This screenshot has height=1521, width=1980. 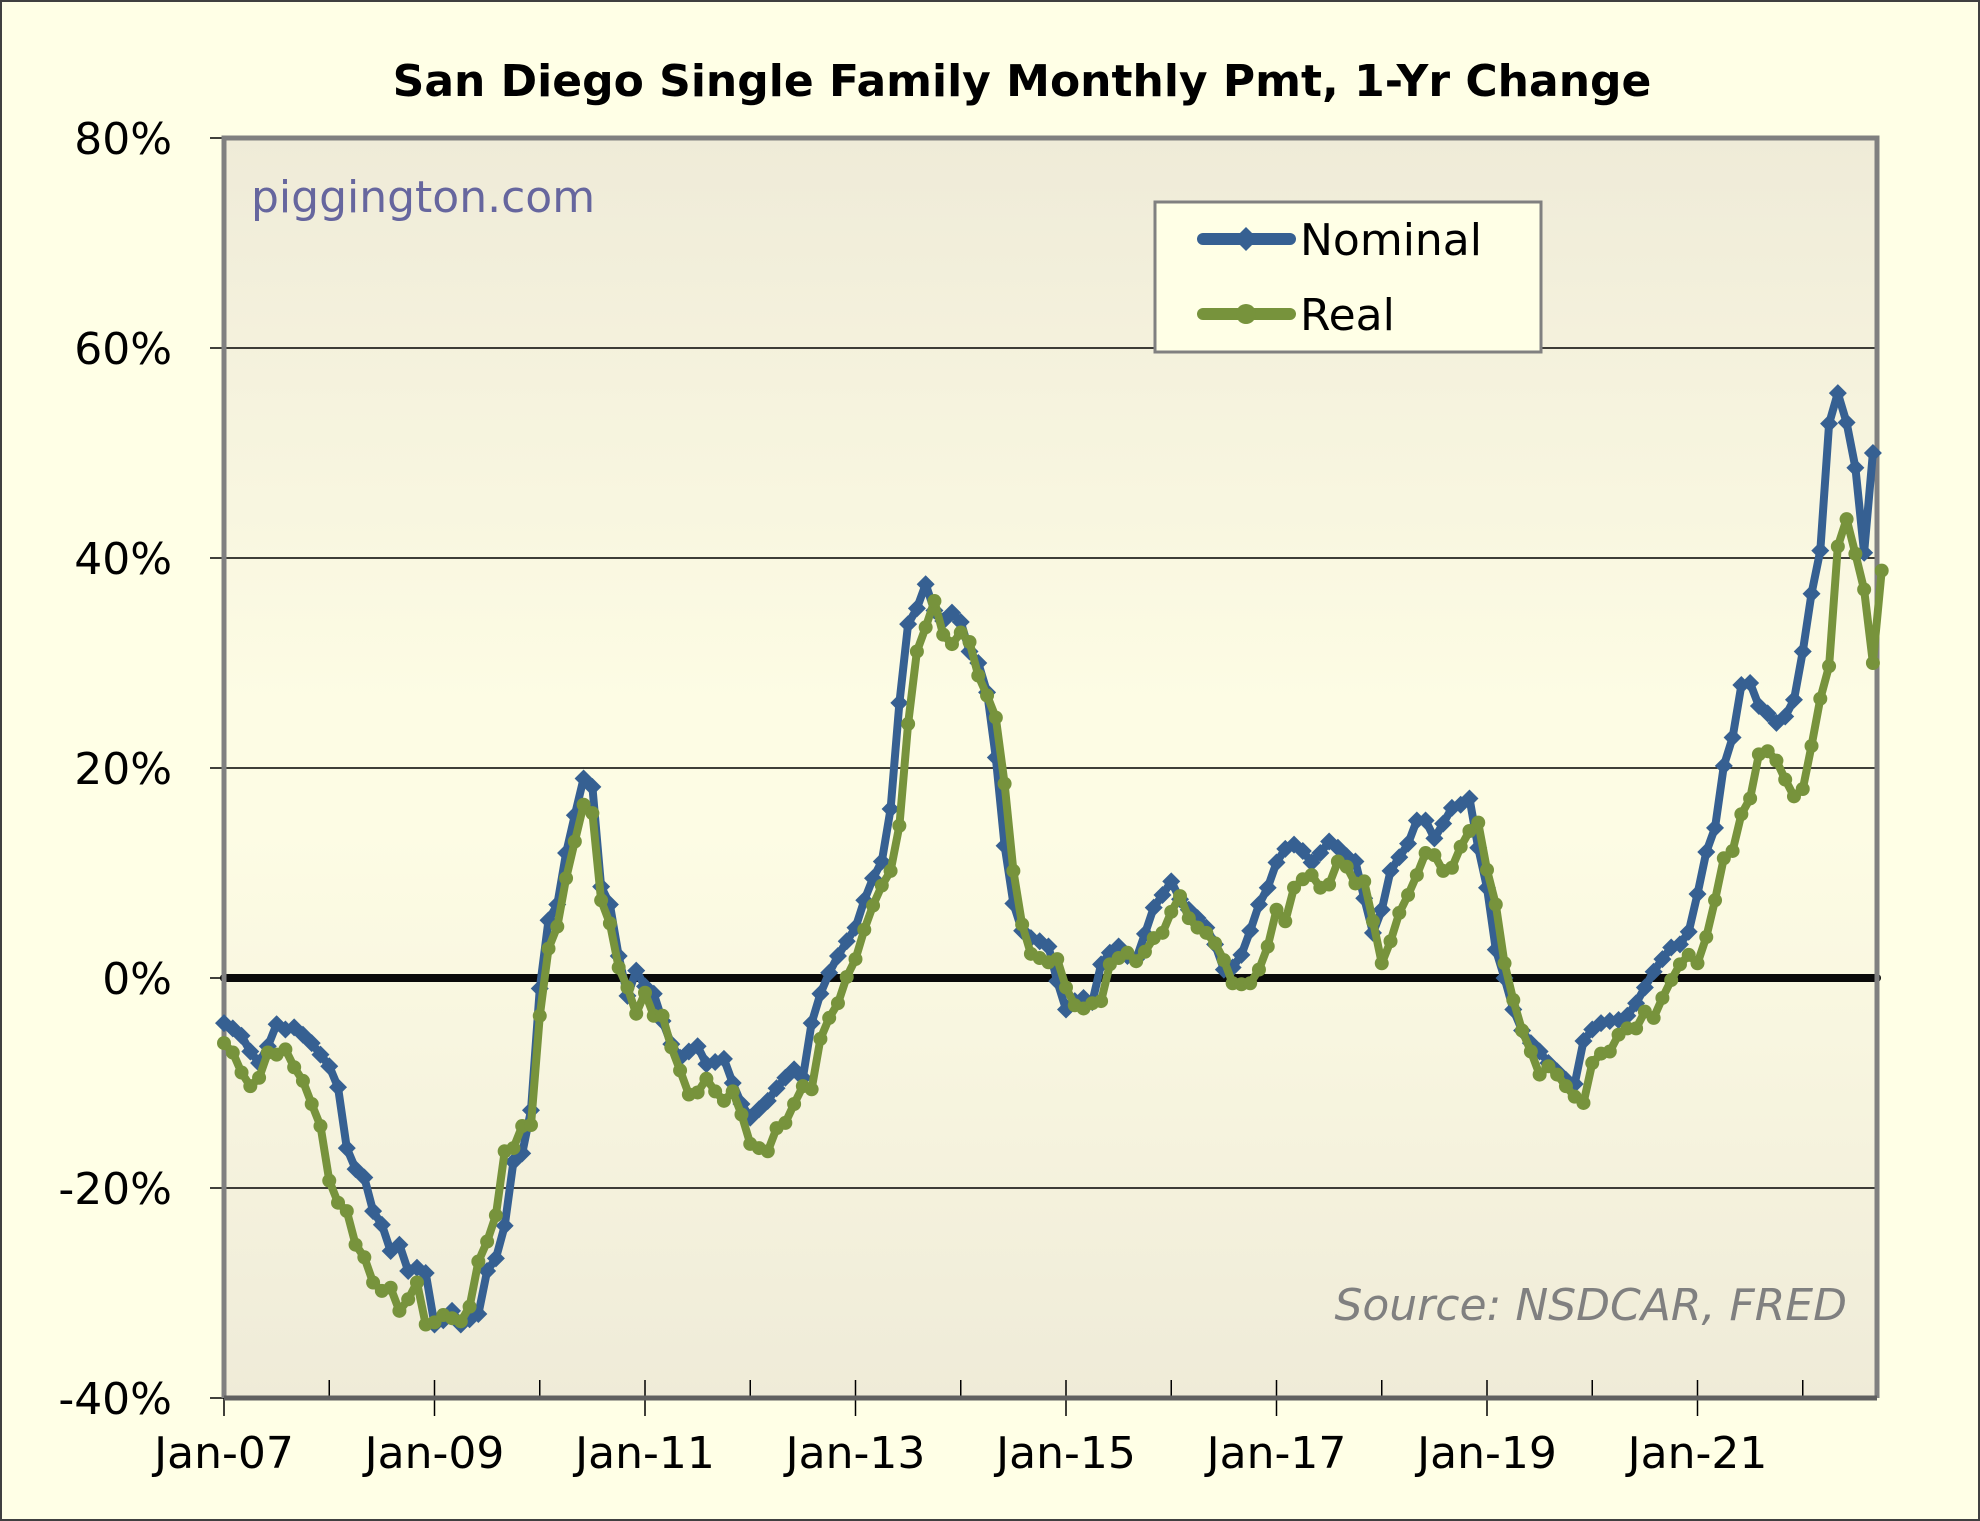 I want to click on legend-item-real: Real, so click(x=1296, y=315).